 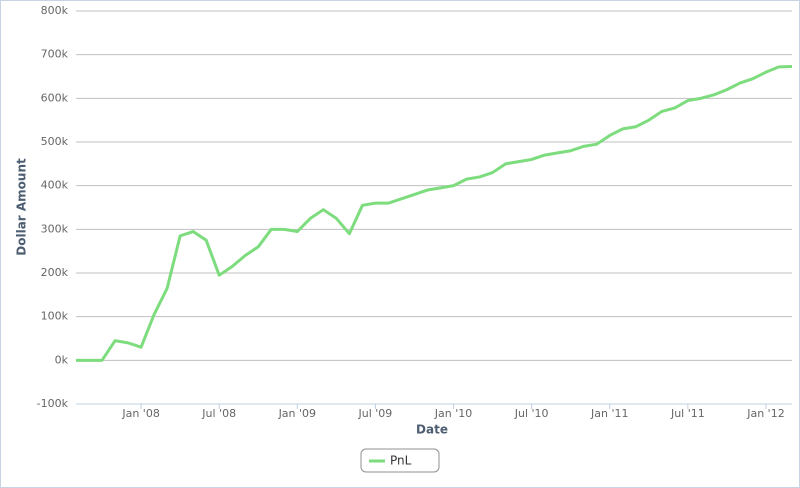 I want to click on x-tick-label: Jan '10, so click(x=453, y=413).